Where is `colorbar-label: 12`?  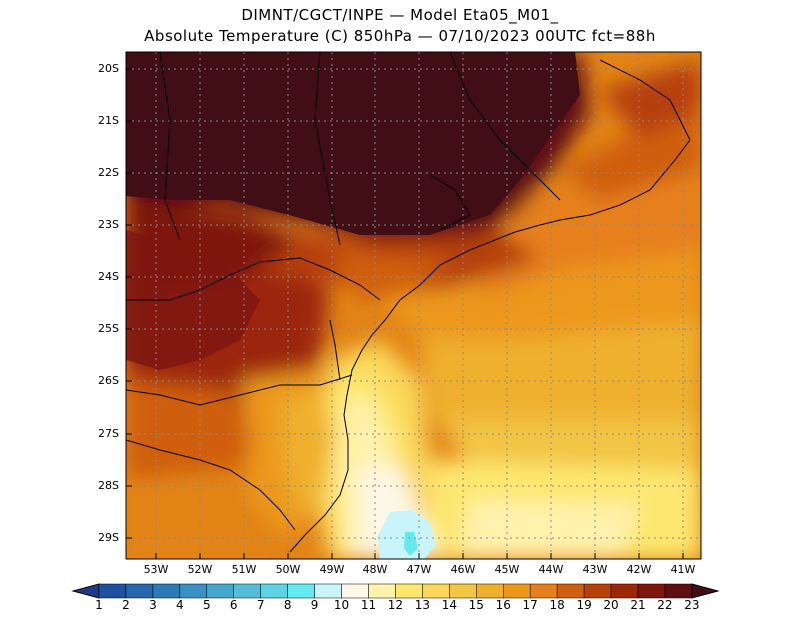
colorbar-label: 12 is located at coordinates (395, 605).